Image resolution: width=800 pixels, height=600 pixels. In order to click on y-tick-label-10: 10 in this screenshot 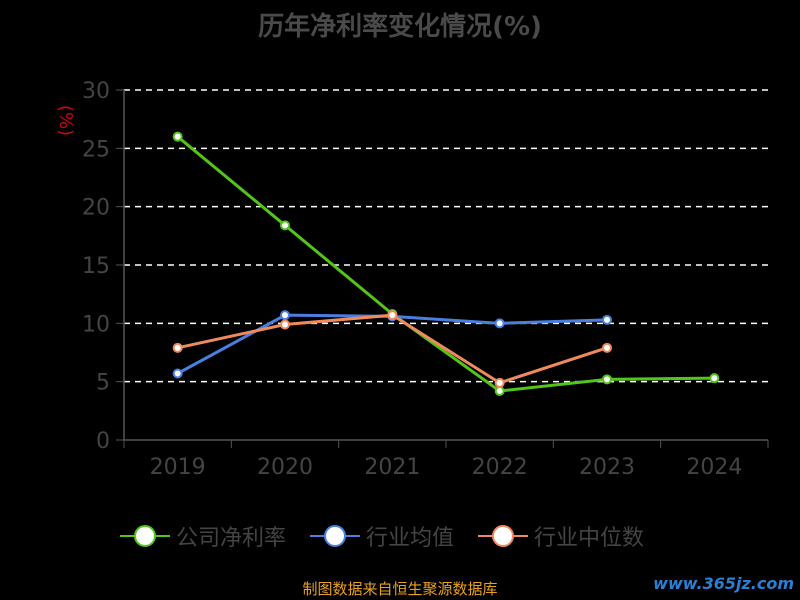, I will do `click(96, 324)`.